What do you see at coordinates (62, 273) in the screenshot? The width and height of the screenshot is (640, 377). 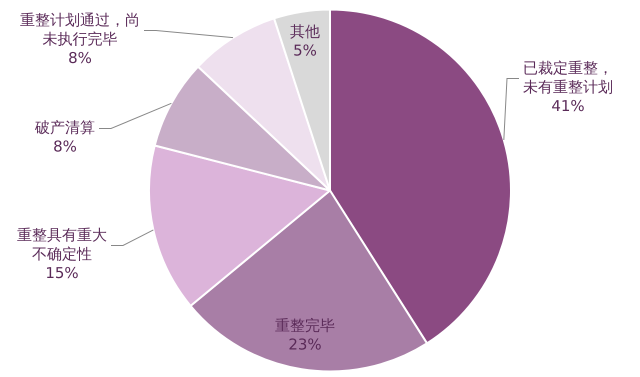 I see `data-label: 15%` at bounding box center [62, 273].